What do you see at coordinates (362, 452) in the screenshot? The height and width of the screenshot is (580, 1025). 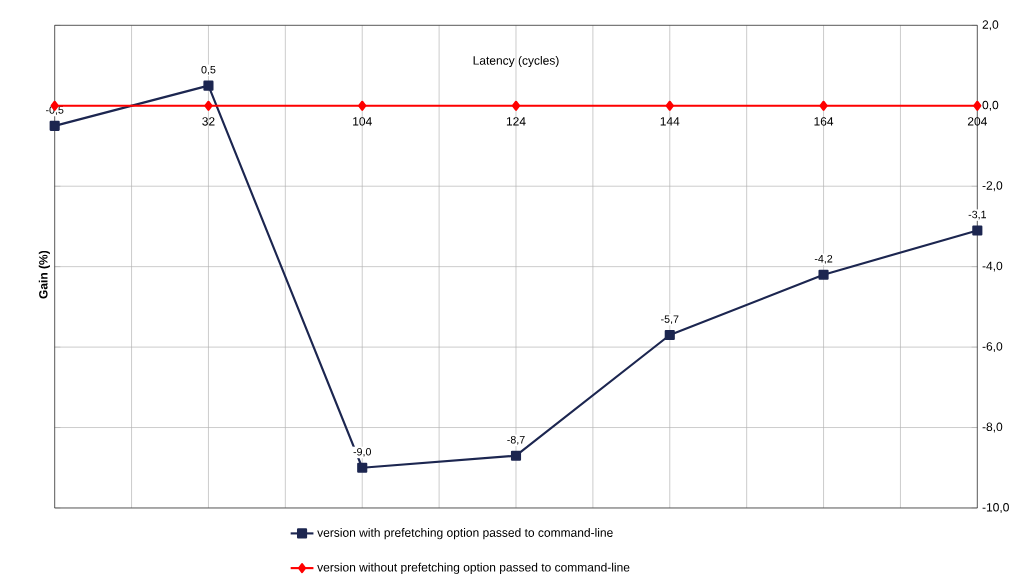 I see `data-label: -9,0` at bounding box center [362, 452].